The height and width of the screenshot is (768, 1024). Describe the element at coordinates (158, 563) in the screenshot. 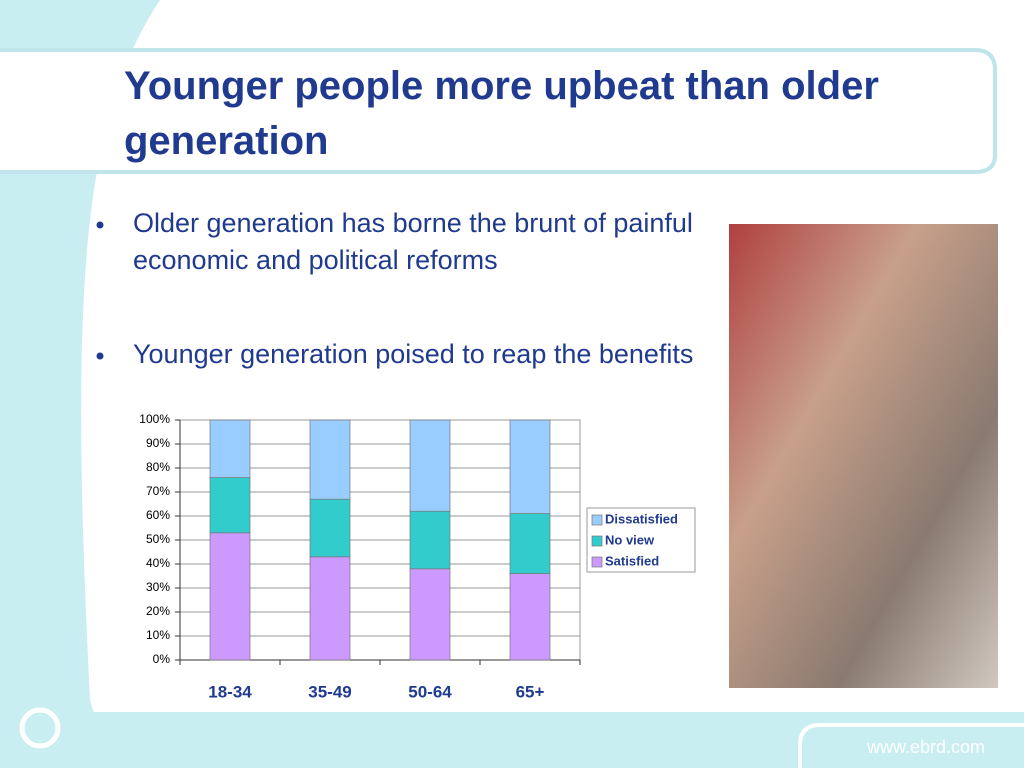

I see `y-tick-label: 40%` at that location.